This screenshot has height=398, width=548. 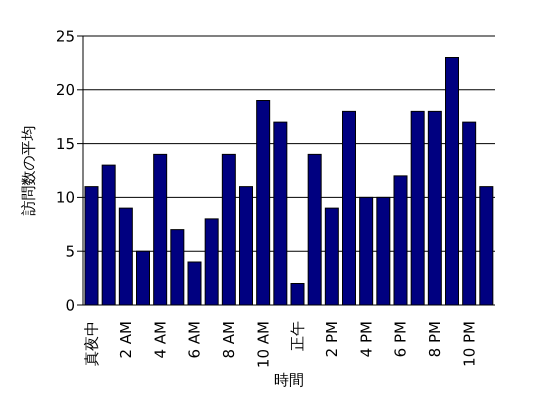 I want to click on y-tick-label: 15, so click(x=65, y=143).